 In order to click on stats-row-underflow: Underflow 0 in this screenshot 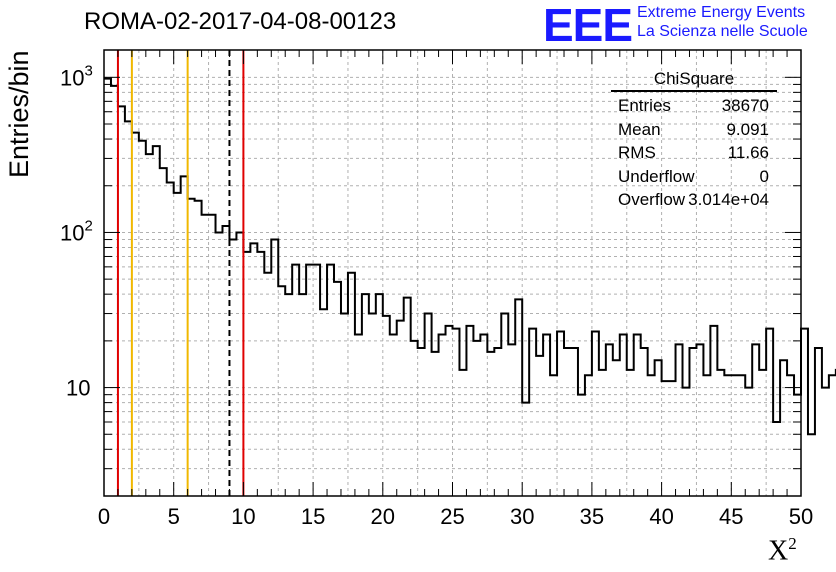, I will do `click(694, 177)`.